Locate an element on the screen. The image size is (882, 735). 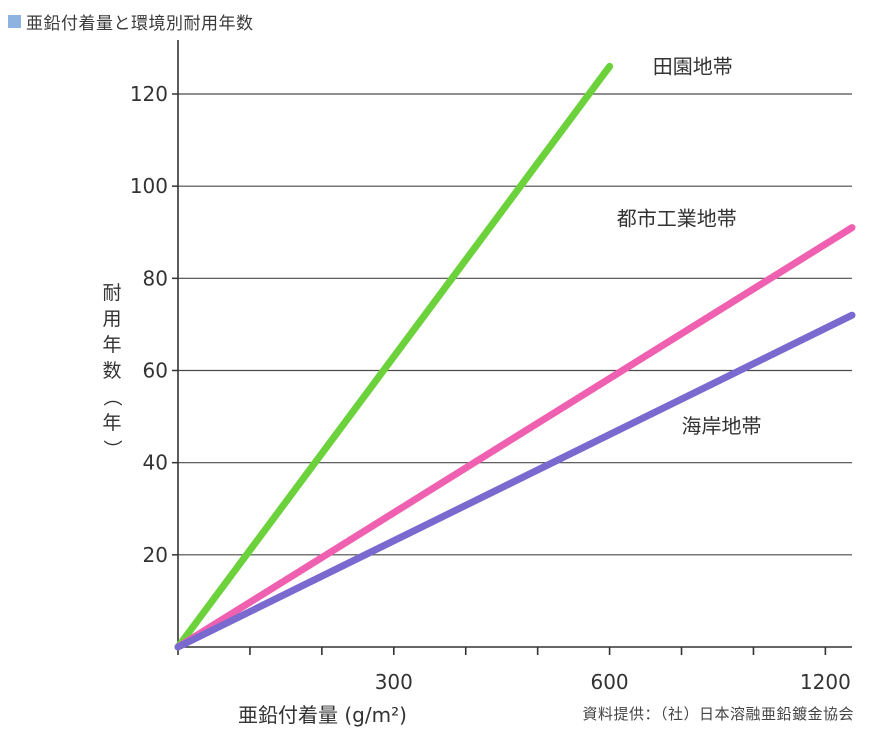
series-label: 都市工業地帯 is located at coordinates (677, 218).